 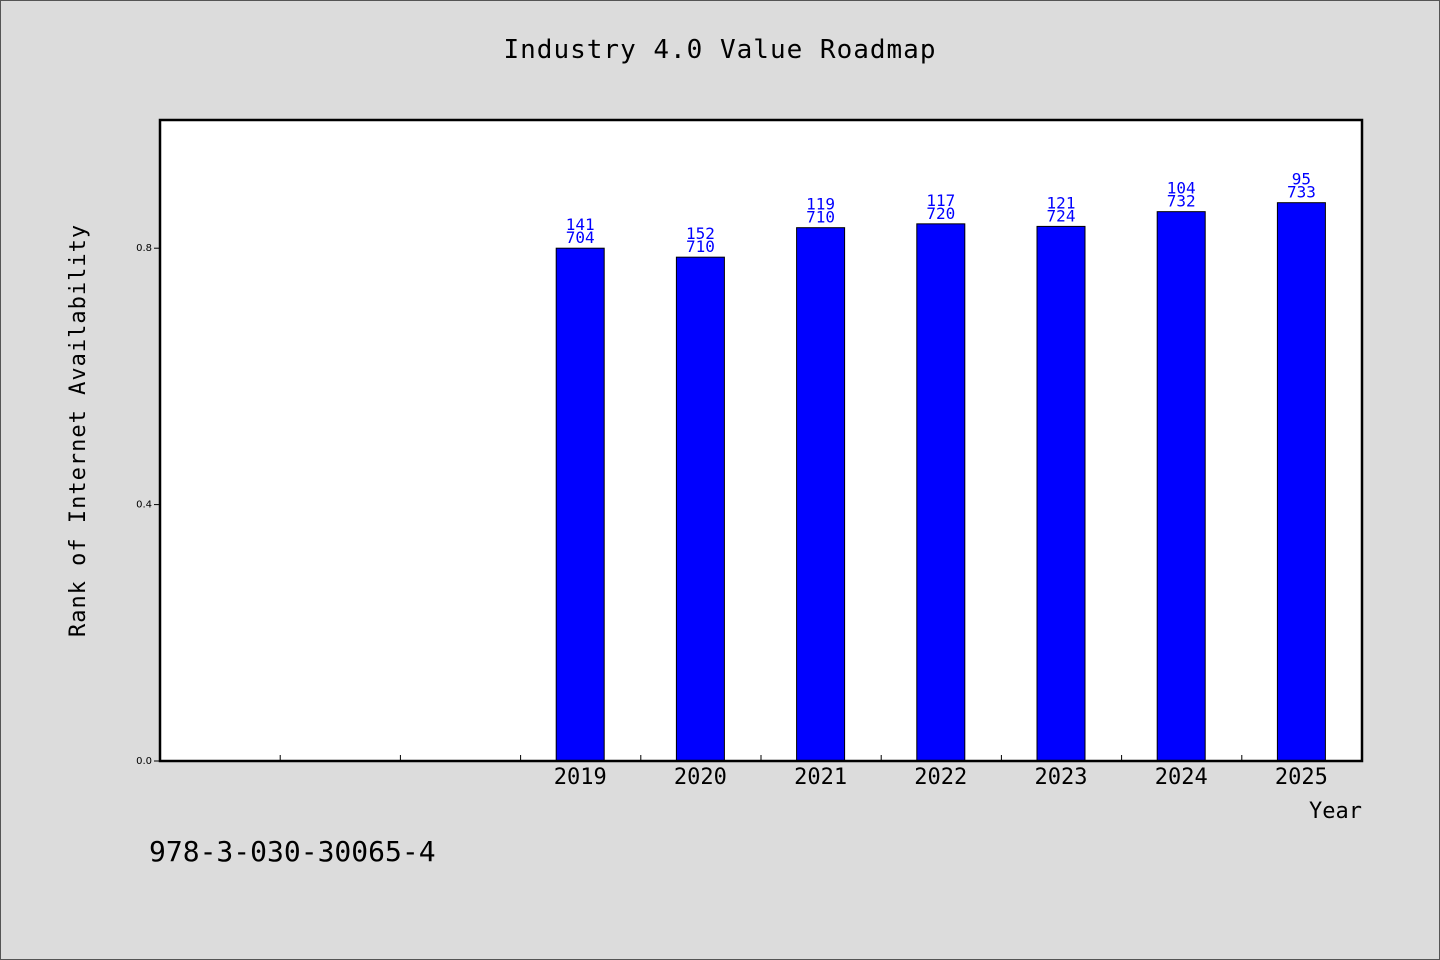 I want to click on y-tick-label: 0.4, so click(x=144, y=505).